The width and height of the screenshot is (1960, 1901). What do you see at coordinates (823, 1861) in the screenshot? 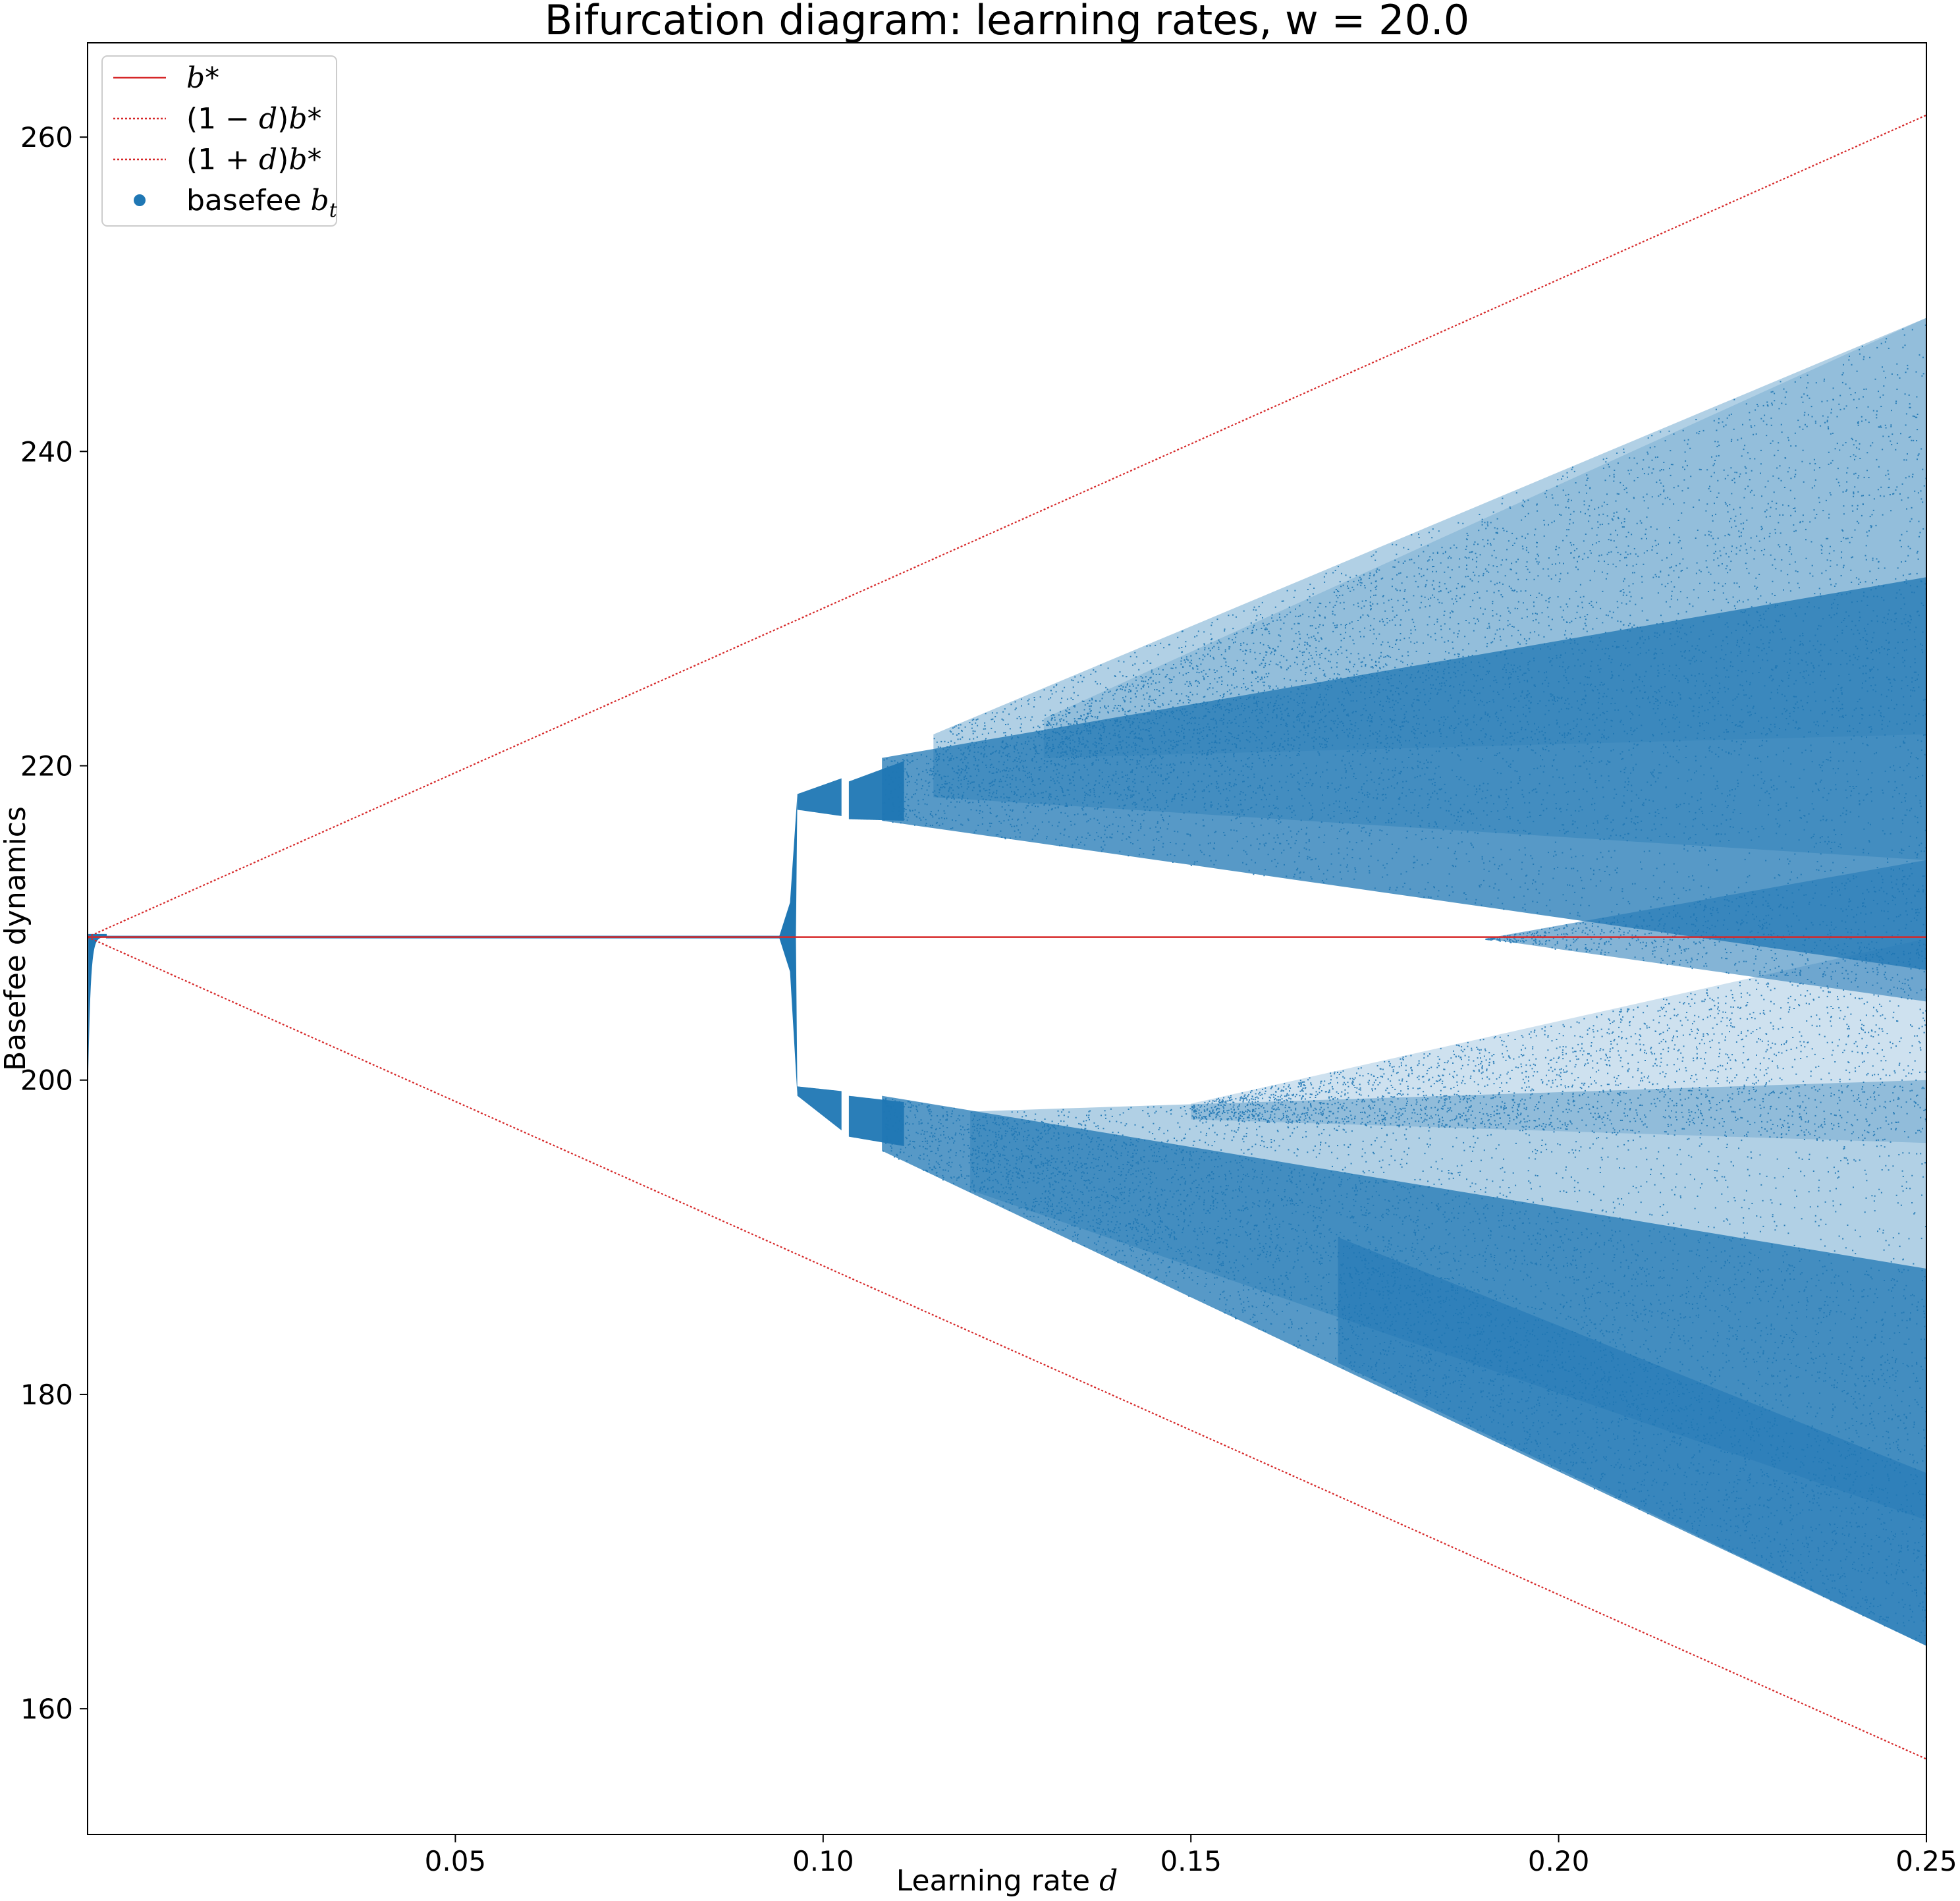
I see `x-tick-label: 0.10` at bounding box center [823, 1861].